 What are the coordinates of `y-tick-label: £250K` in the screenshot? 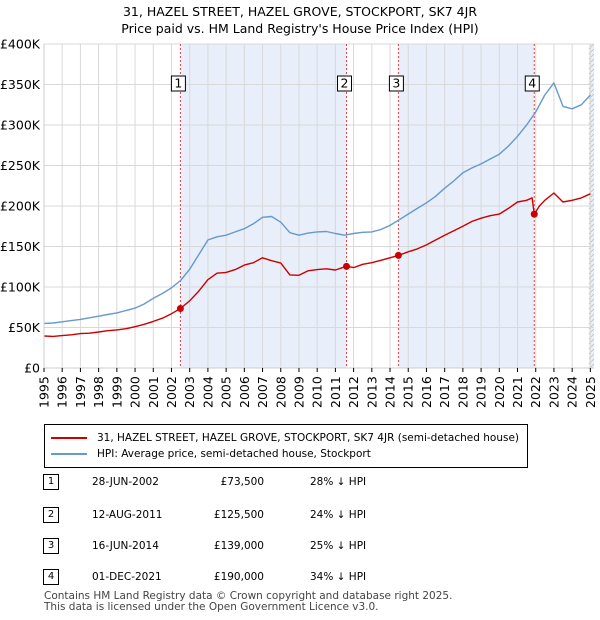 It's located at (20, 165).